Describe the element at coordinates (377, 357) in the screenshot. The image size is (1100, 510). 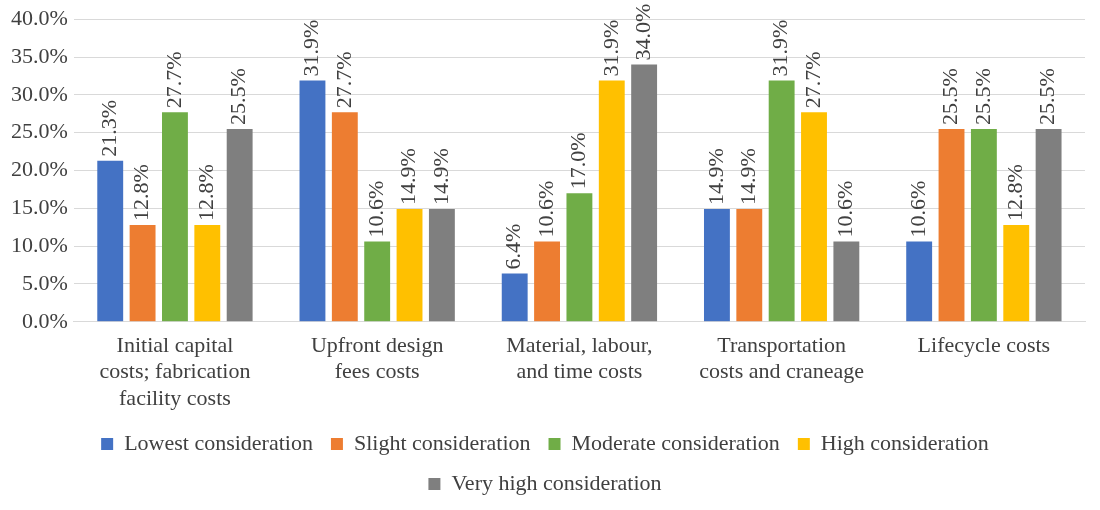
I see `x-tick-label: Upfront design fees costs` at that location.